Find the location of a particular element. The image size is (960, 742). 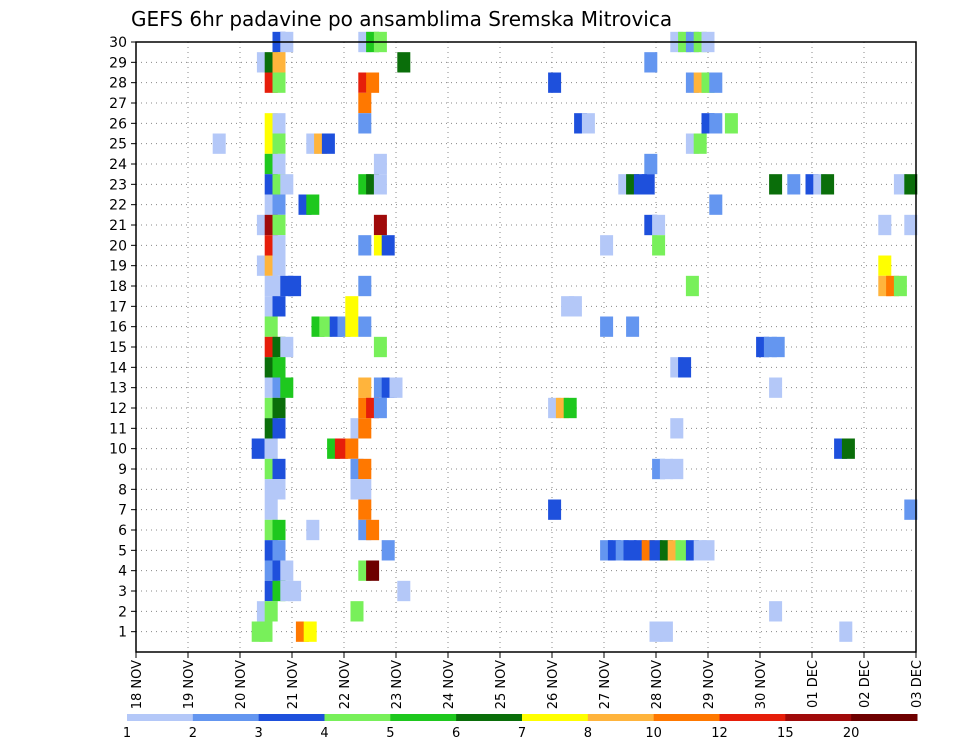

y-tick-label: 8 is located at coordinates (122, 490).